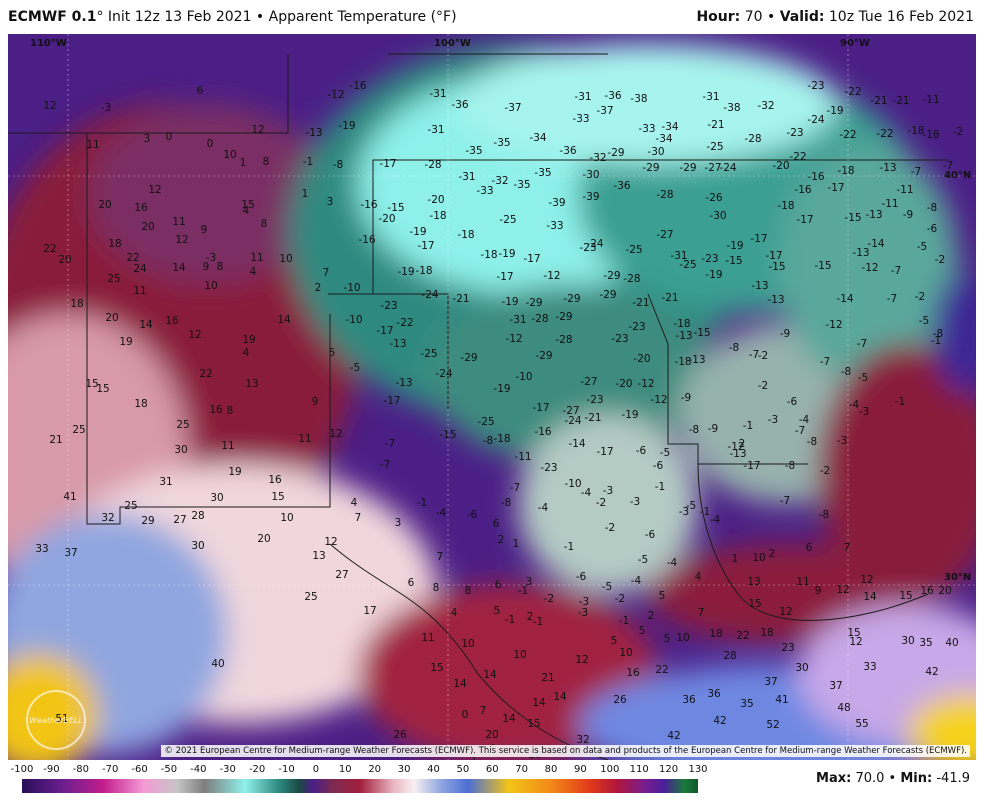  I want to click on temperature-value: 11, so click(179, 221).